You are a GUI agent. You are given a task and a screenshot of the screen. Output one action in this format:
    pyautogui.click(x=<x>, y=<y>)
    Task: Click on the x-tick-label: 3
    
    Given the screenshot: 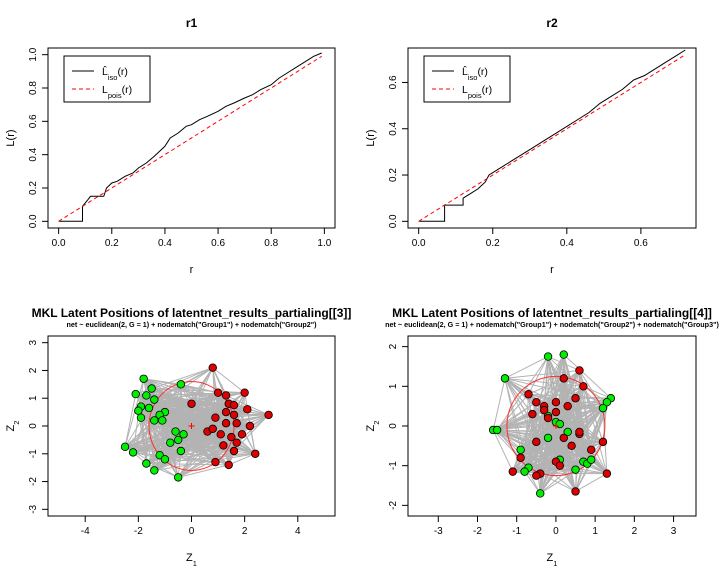 What is the action you would take?
    pyautogui.click(x=674, y=531)
    